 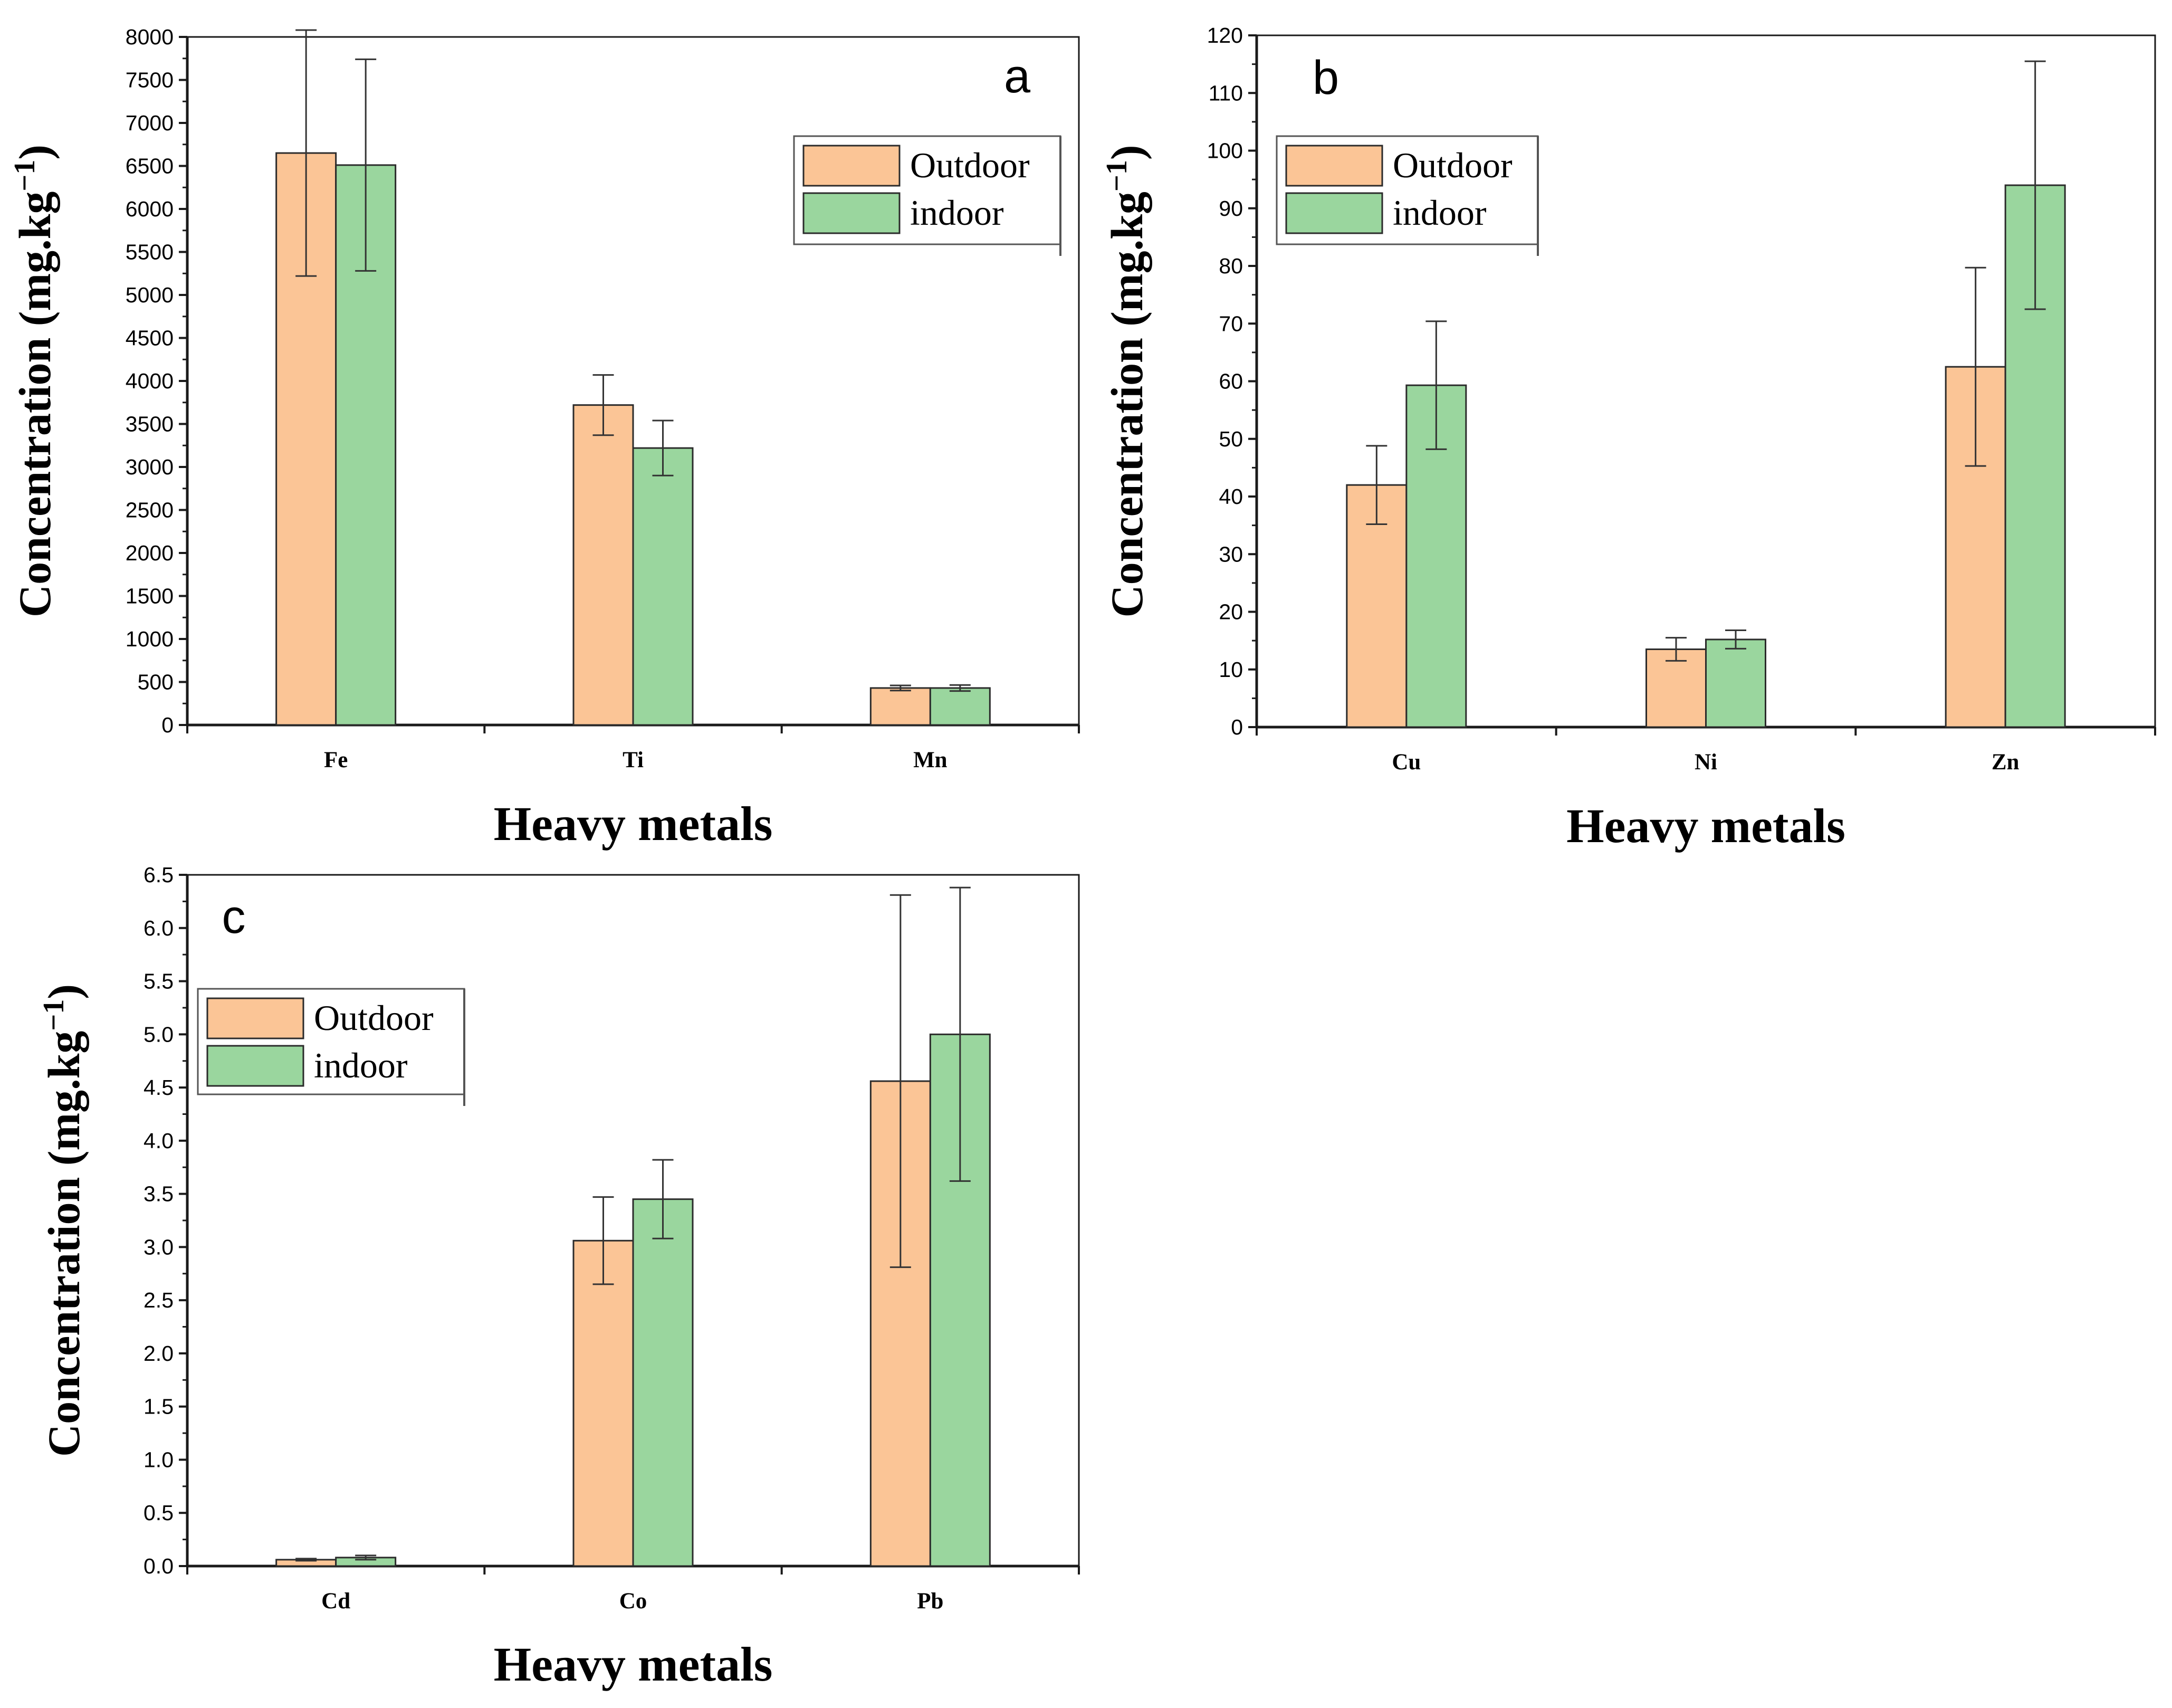 I want to click on y-tick-label: 7500, so click(x=150, y=80).